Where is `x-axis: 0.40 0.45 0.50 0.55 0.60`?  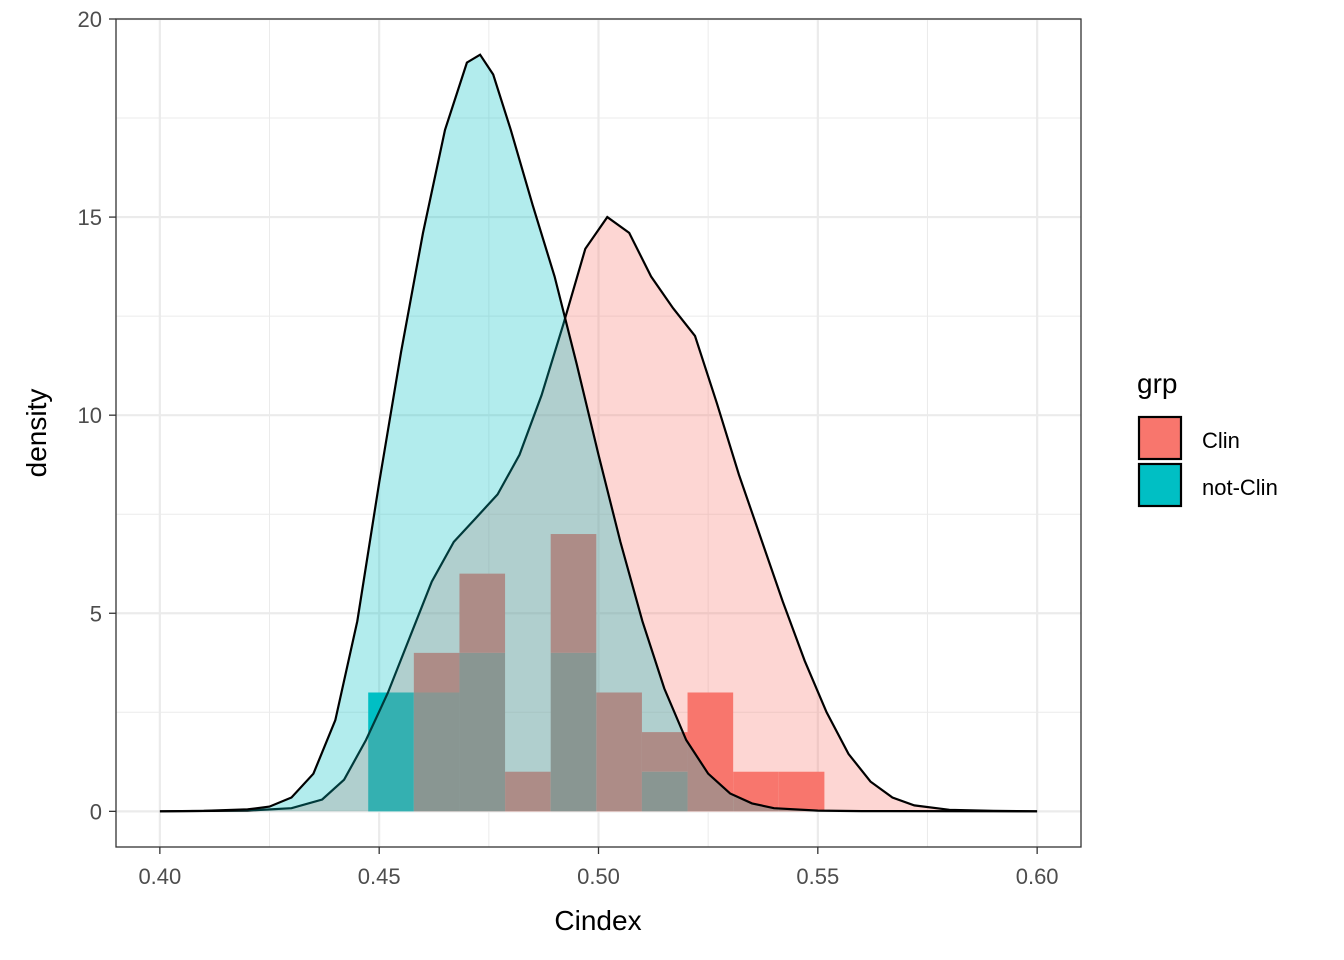 x-axis: 0.40 0.45 0.50 0.55 0.60 is located at coordinates (598, 868).